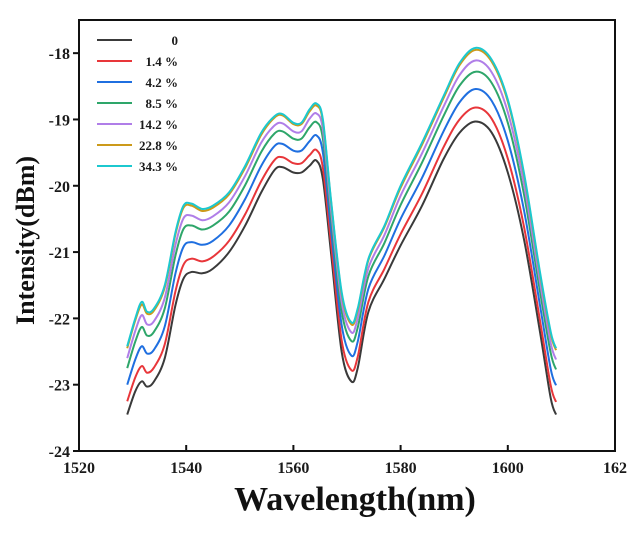 This screenshot has width=636, height=534. I want to click on y-tick-label: -21, so click(59, 253).